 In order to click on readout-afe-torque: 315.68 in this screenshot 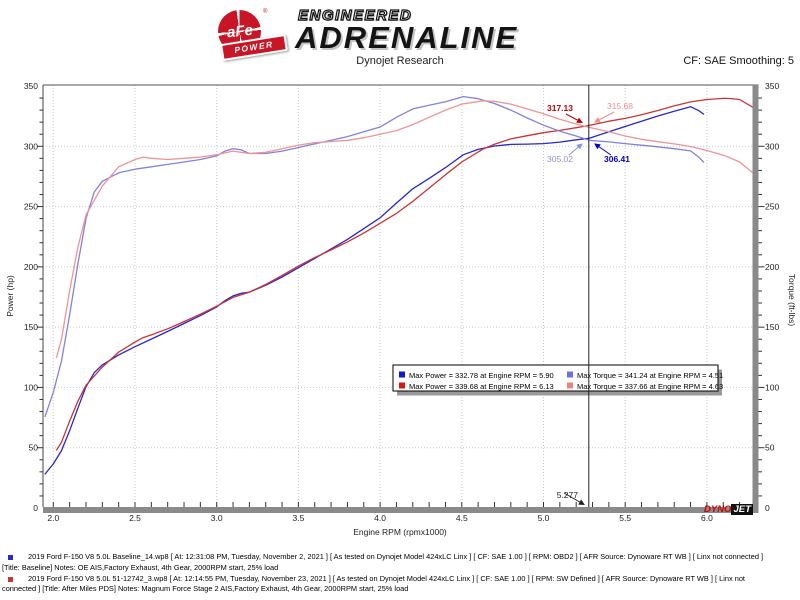, I will do `click(620, 106)`.